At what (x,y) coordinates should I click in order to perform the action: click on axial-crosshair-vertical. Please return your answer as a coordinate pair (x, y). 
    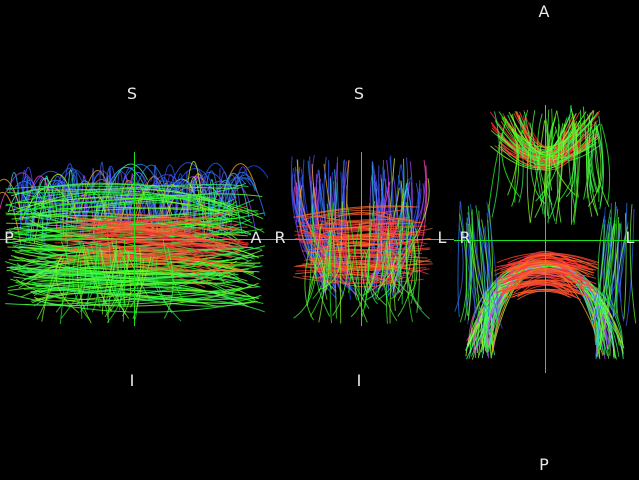
    Looking at the image, I should click on (545, 239).